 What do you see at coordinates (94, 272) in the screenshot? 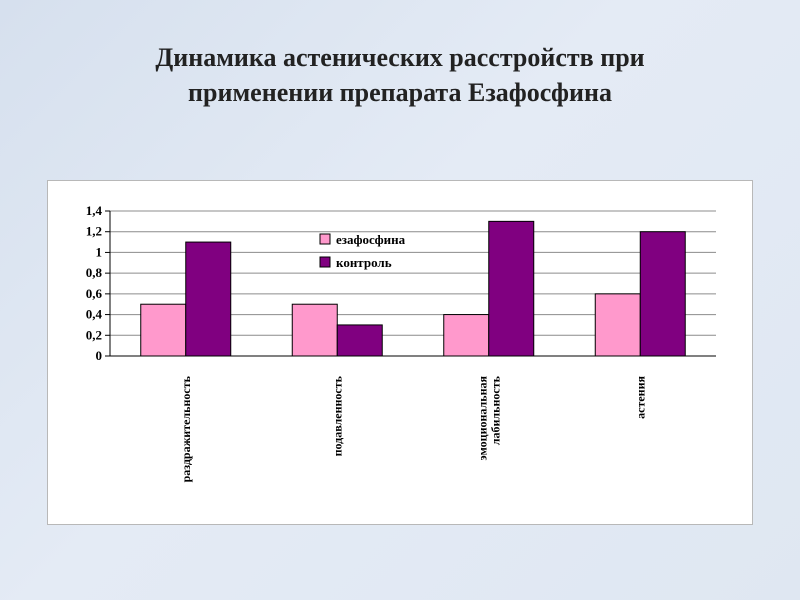
I see `y-tick-label: 0,8` at bounding box center [94, 272].